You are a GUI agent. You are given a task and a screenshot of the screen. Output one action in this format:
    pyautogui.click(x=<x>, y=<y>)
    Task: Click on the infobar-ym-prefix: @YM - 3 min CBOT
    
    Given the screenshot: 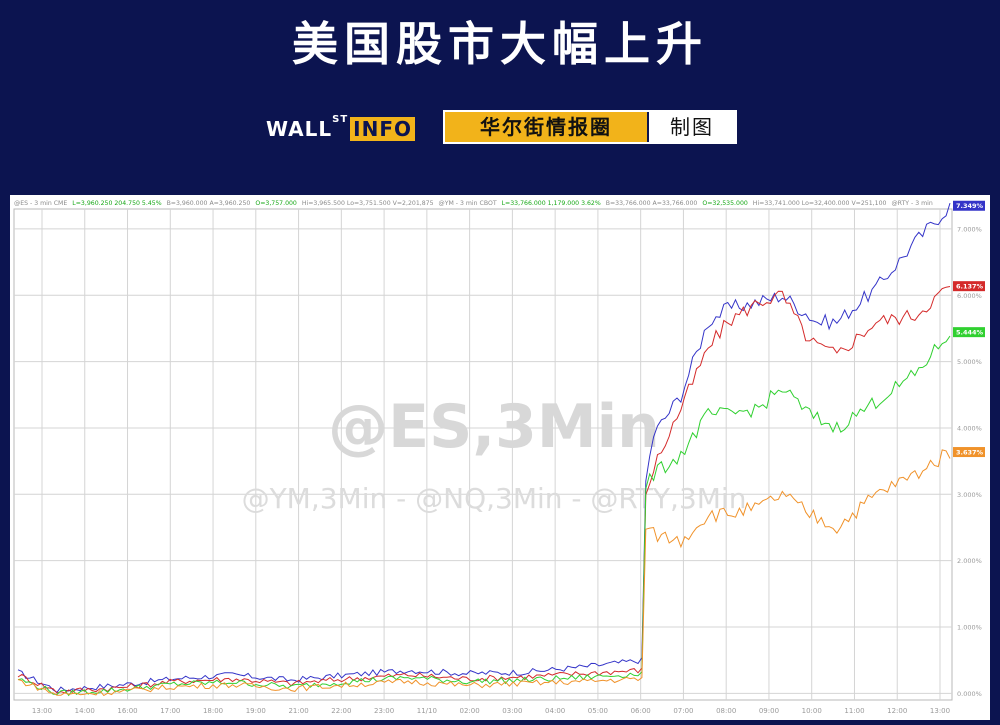 What is the action you would take?
    pyautogui.click(x=468, y=203)
    